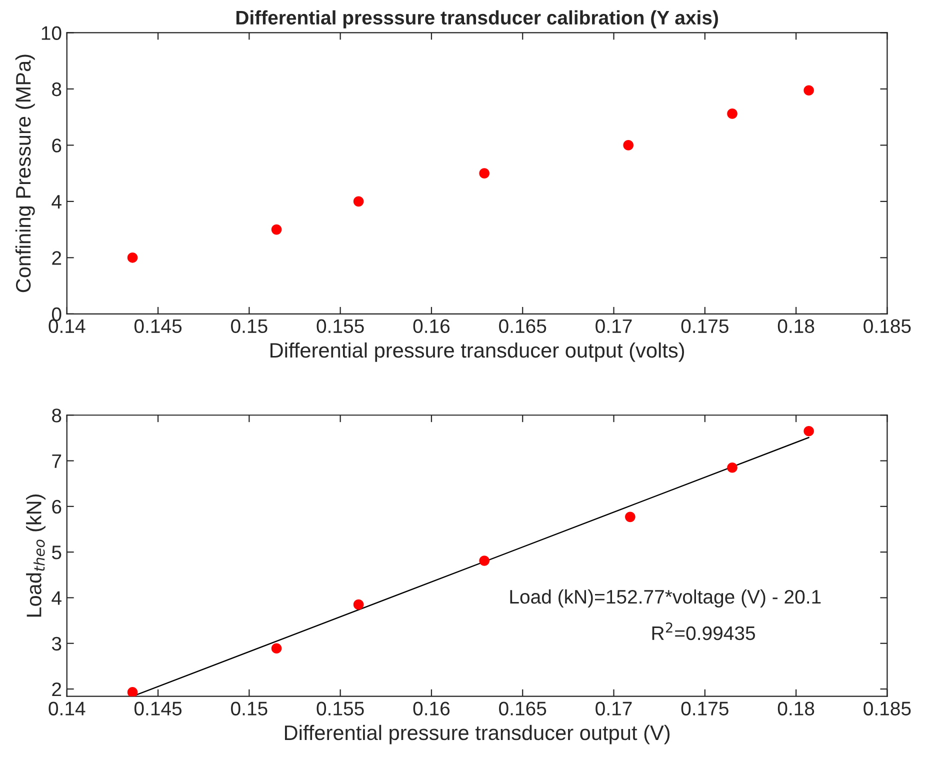  I want to click on y-tick-label: 7, so click(57, 461).